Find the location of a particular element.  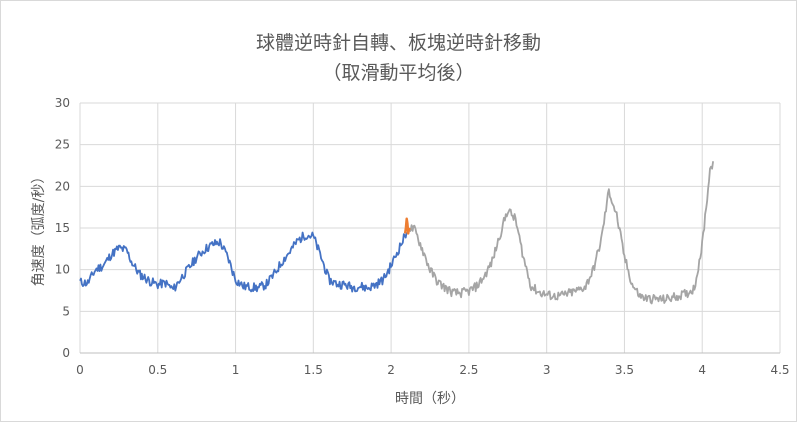

chart-subtitle: （取滑動平均後） is located at coordinates (398, 73).